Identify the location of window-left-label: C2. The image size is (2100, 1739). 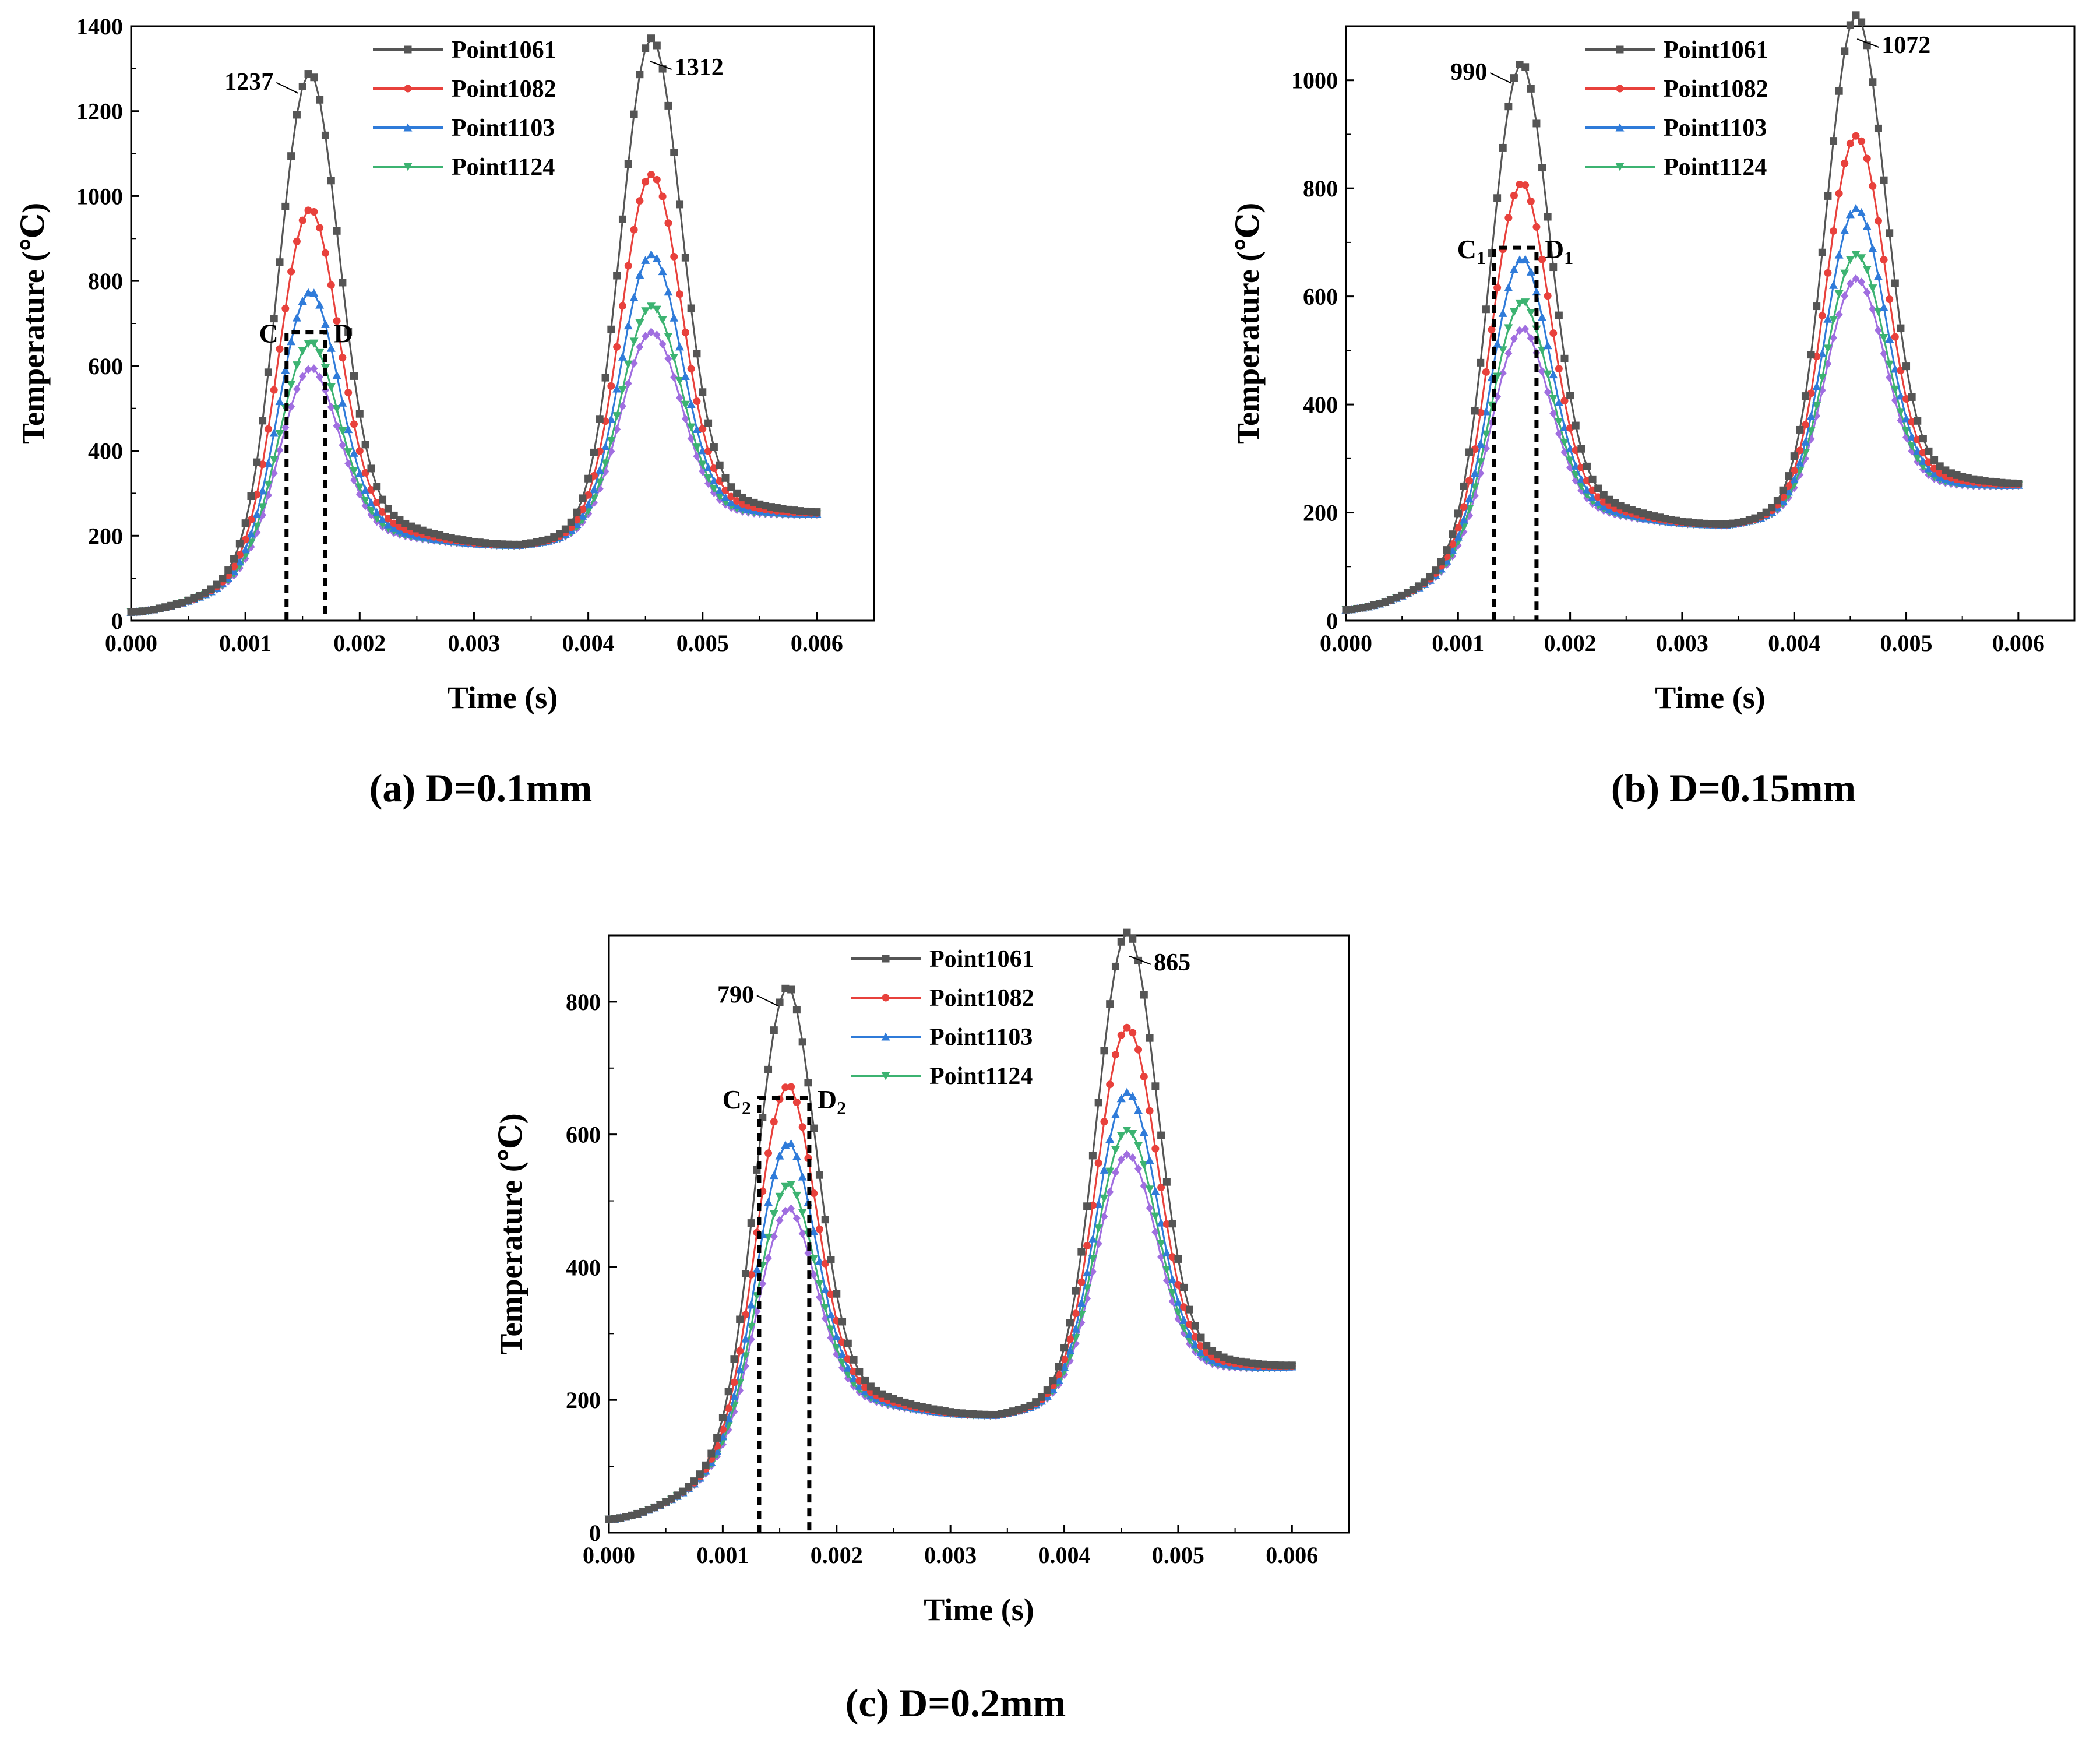
(737, 1101).